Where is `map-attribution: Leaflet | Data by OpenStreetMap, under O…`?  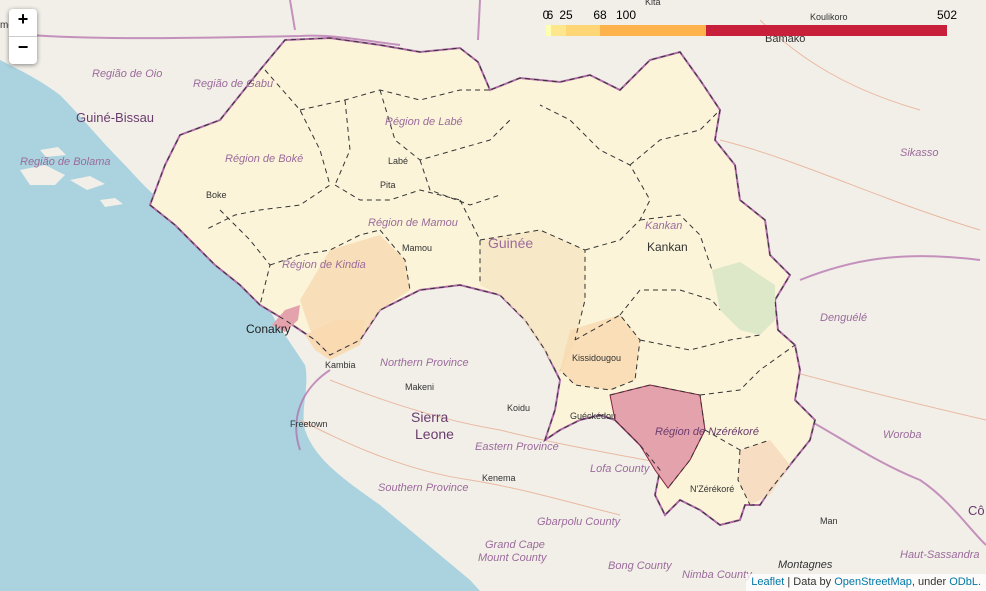 map-attribution: Leaflet | Data by OpenStreetMap, under O… is located at coordinates (866, 582).